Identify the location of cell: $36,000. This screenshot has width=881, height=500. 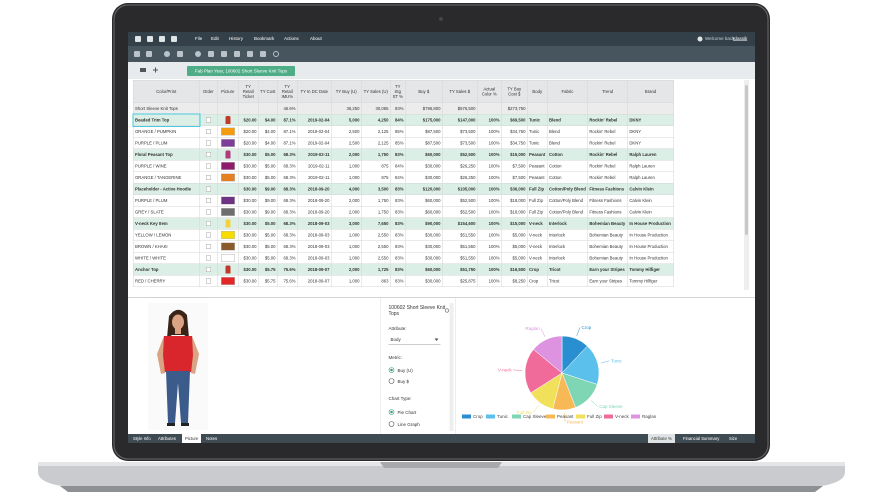
(514, 189).